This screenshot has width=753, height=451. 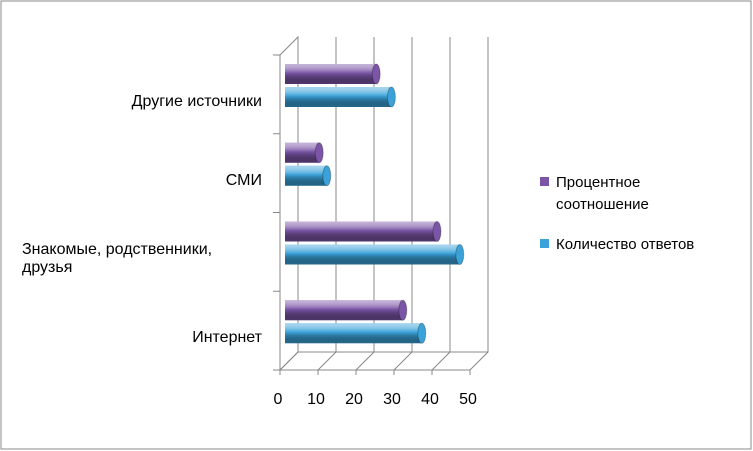 What do you see at coordinates (392, 399) in the screenshot?
I see `x-tick-label: 30` at bounding box center [392, 399].